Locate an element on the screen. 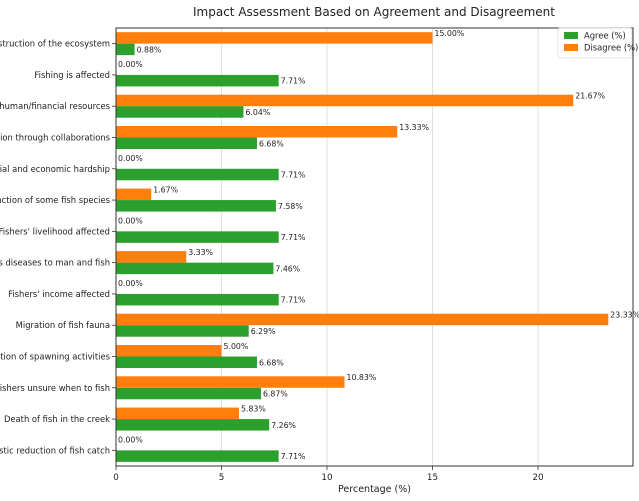  category-label: Destruction of the ecosystem is located at coordinates (55, 44).